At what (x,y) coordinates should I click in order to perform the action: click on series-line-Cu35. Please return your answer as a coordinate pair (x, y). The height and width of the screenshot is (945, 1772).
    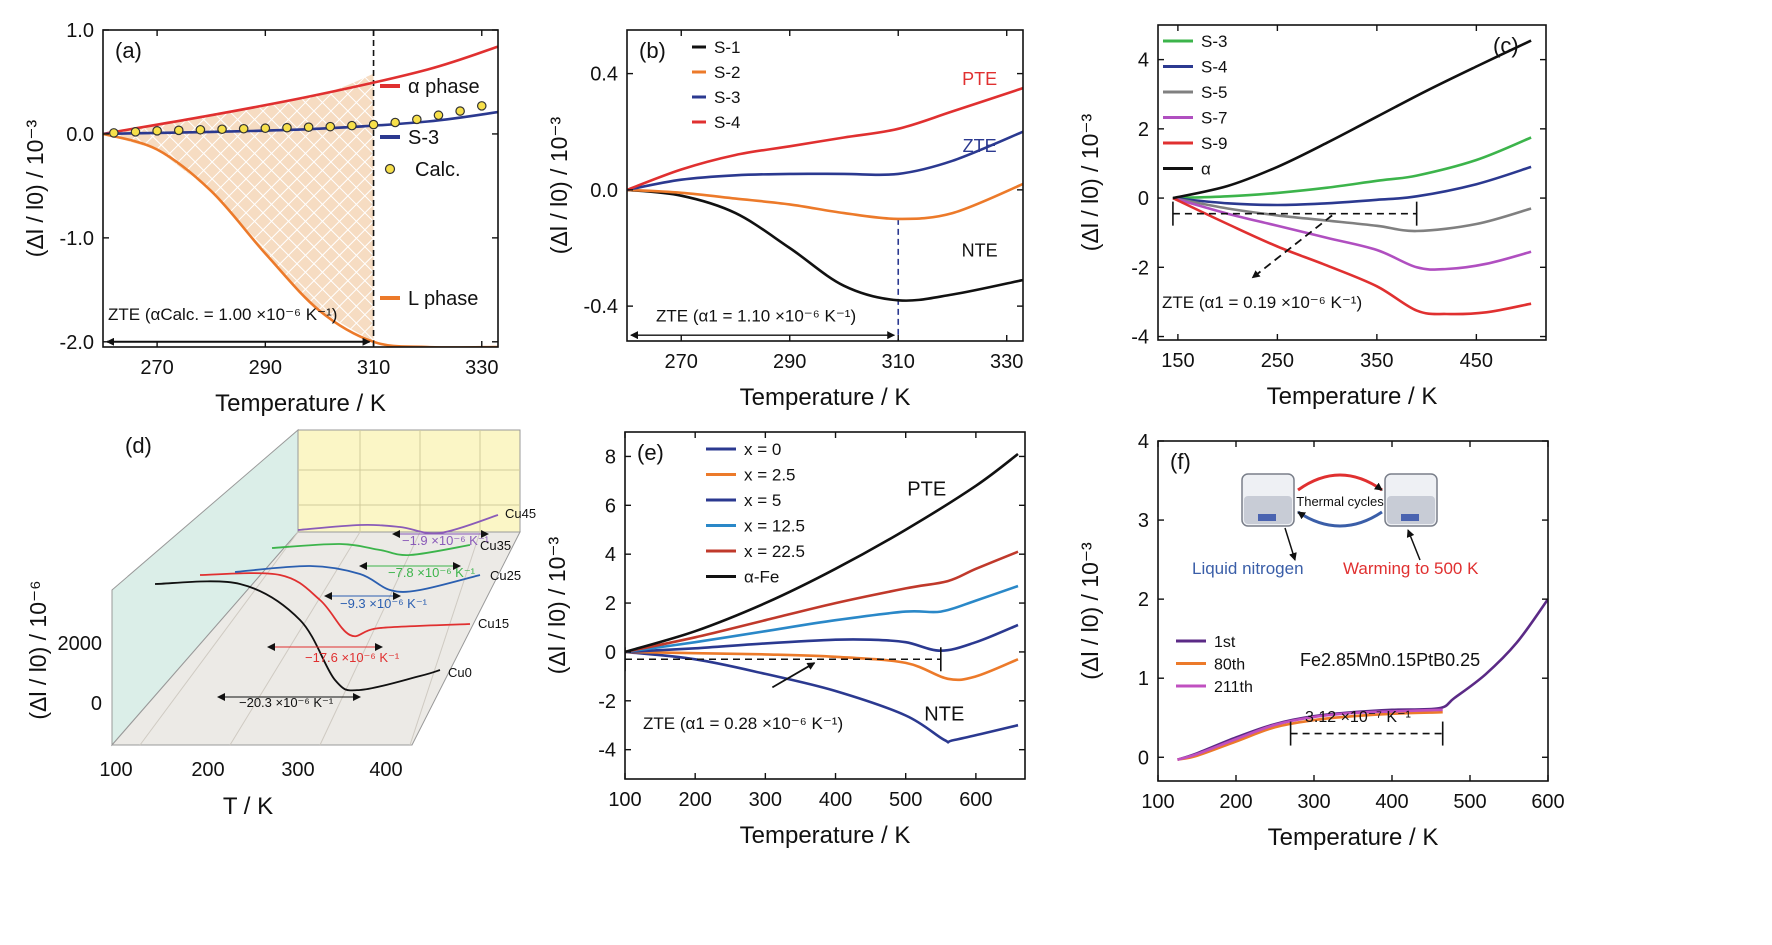
    Looking at the image, I should click on (371, 549).